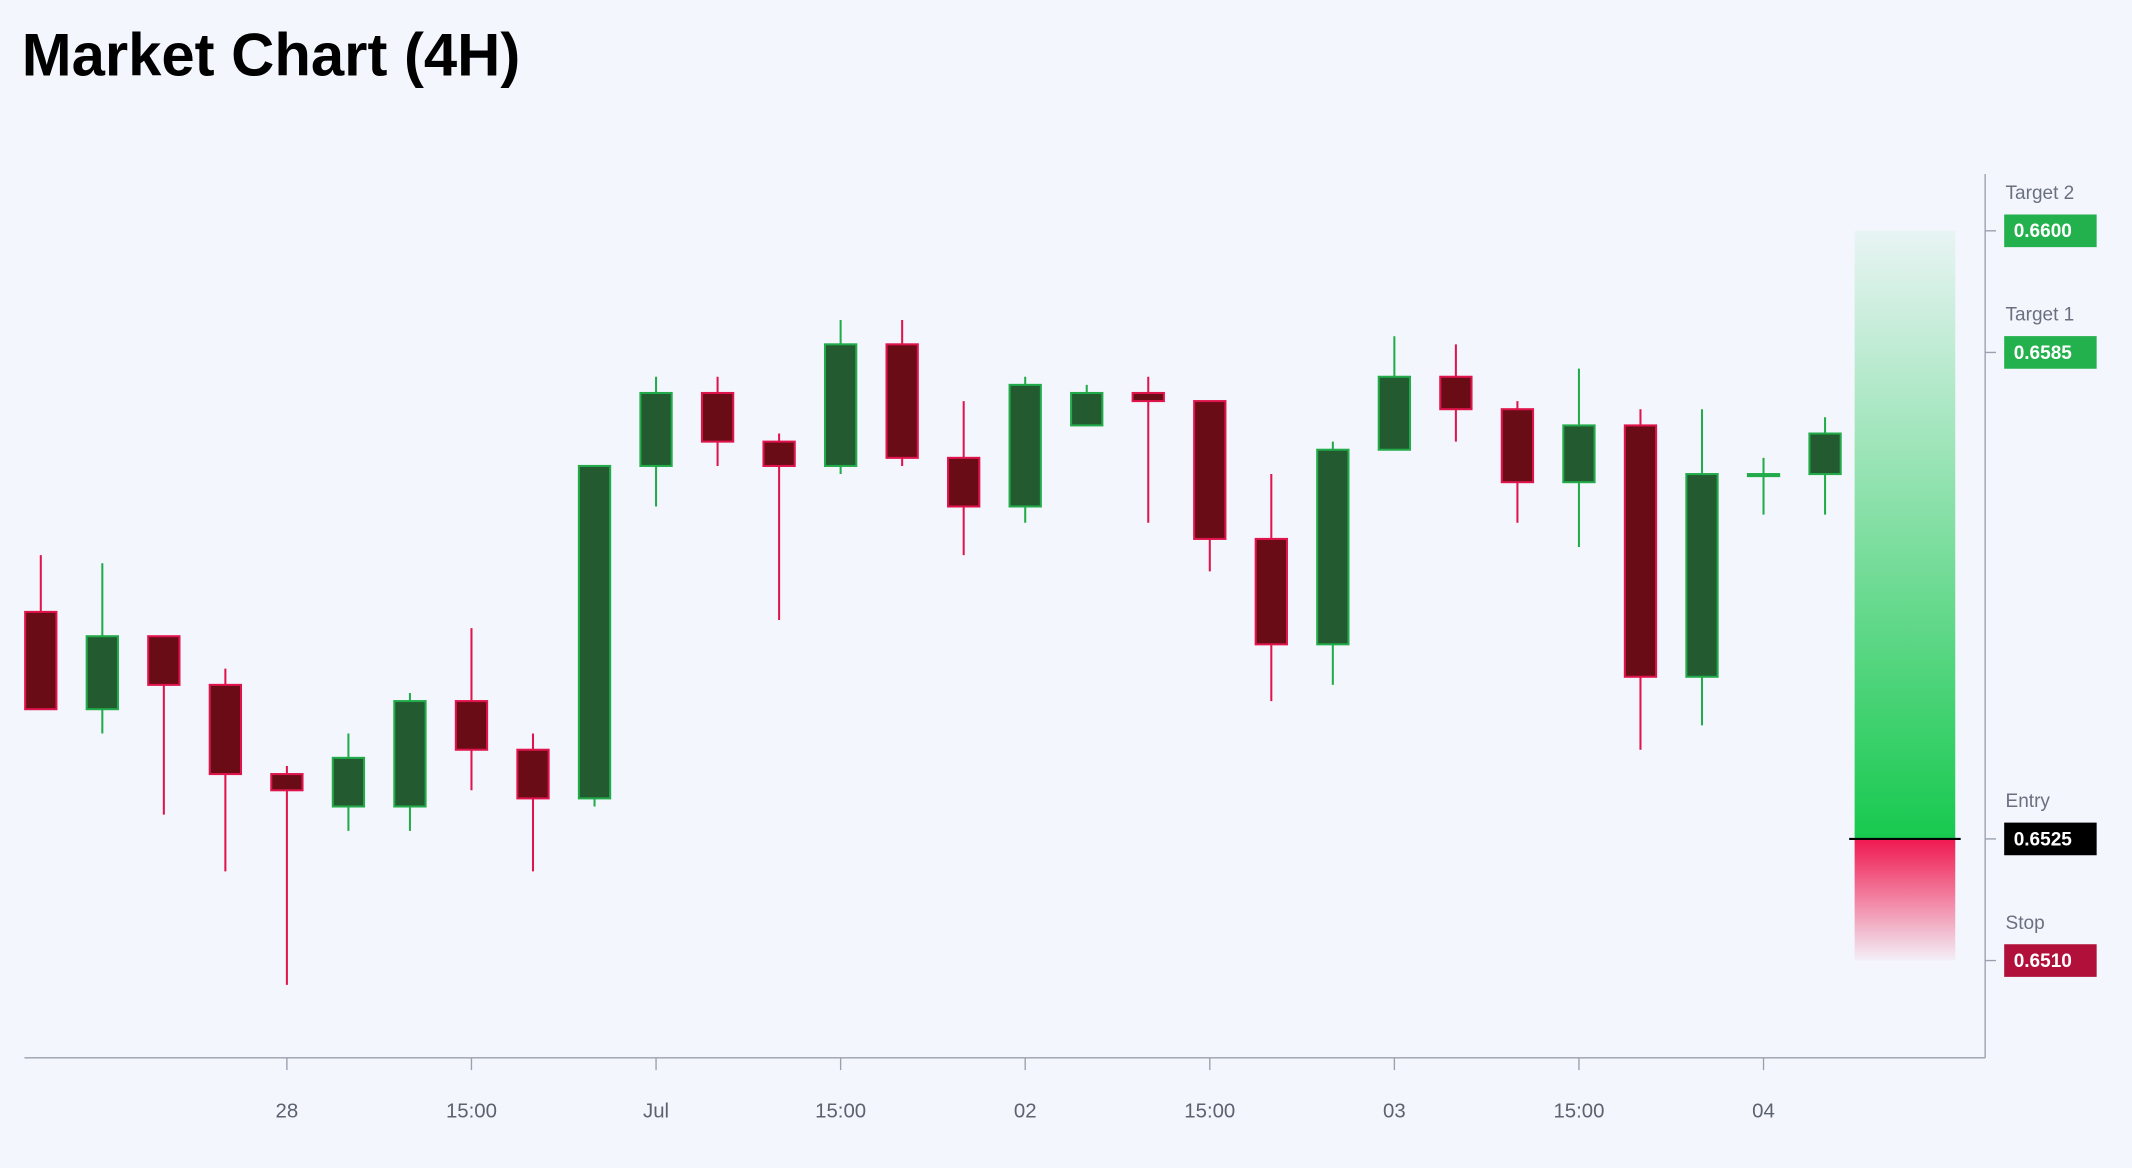 Image resolution: width=2132 pixels, height=1168 pixels. Describe the element at coordinates (1025, 1112) in the screenshot. I see `x-tick-label: 02` at that location.